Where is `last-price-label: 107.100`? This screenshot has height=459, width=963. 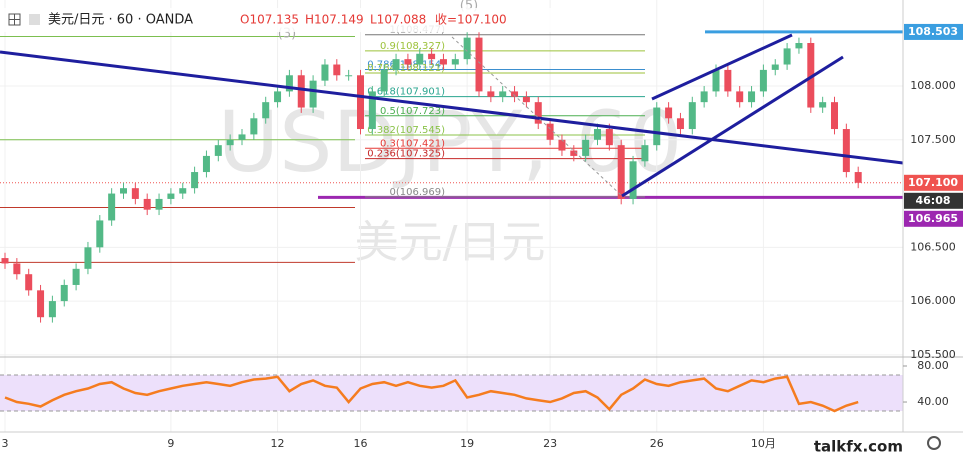 last-price-label: 107.100 is located at coordinates (933, 182).